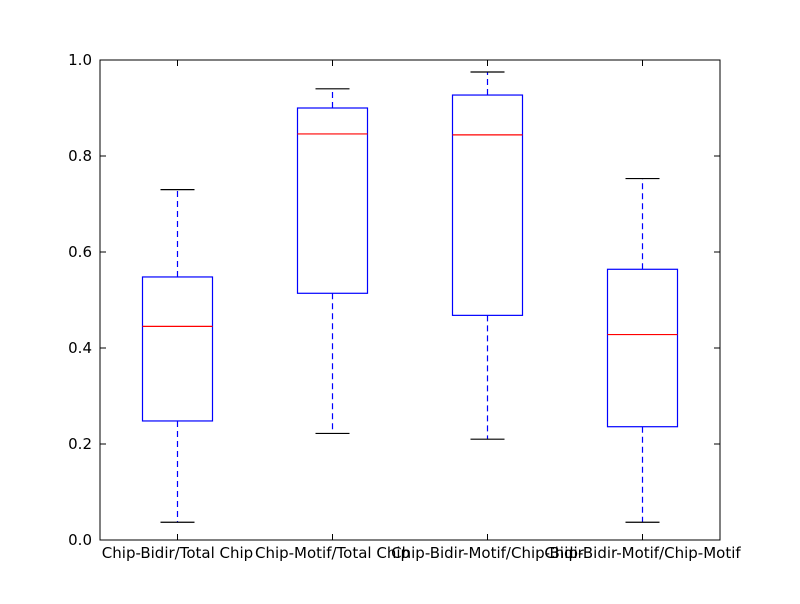 The height and width of the screenshot is (604, 800). I want to click on ytick-label: 0.2, so click(80, 444).